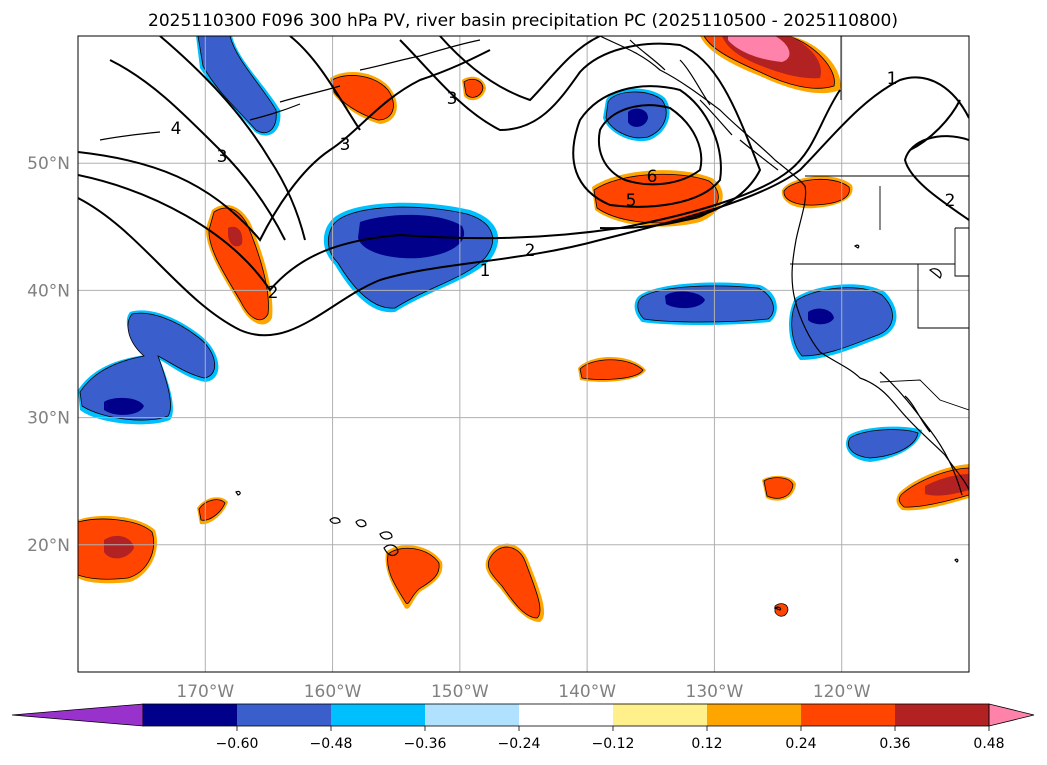 Image resolution: width=1047 pixels, height=765 pixels. I want to click on precip-blob-mid-pacific, so click(705, 303).